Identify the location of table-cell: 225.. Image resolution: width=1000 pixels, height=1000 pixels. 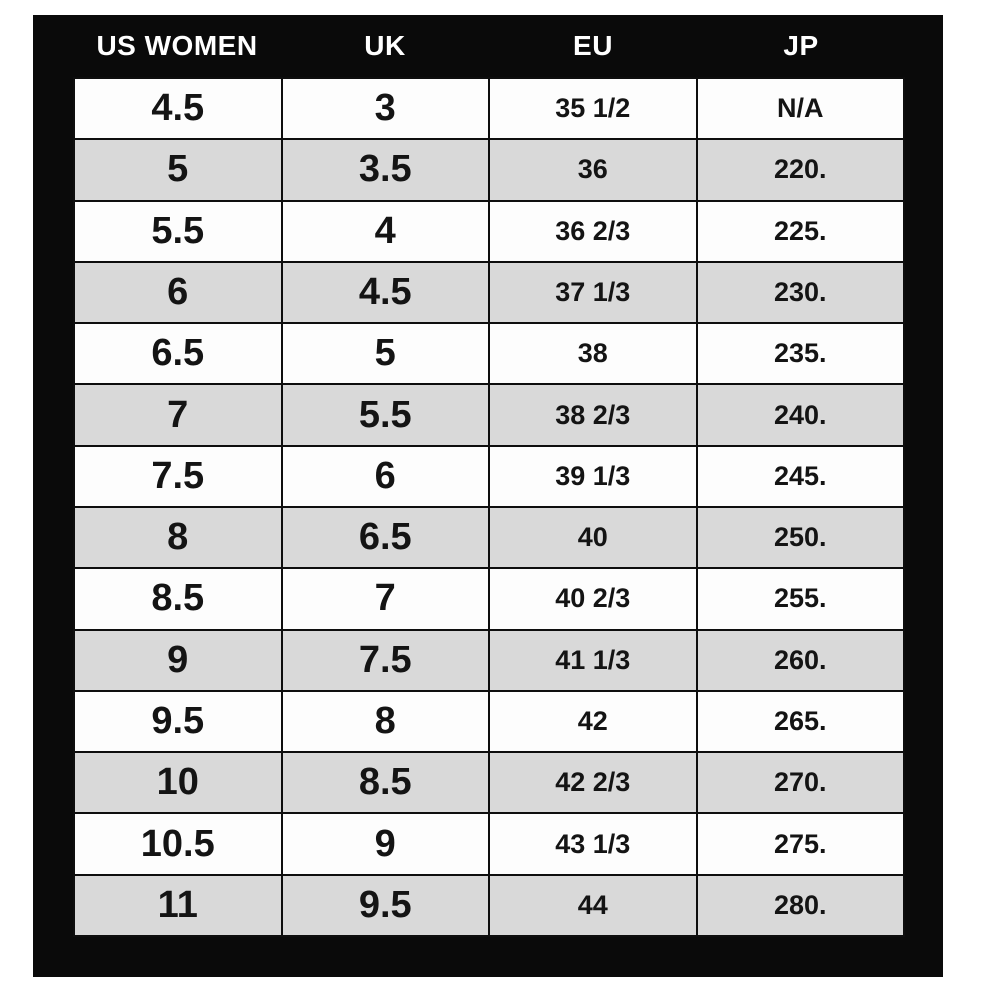
(800, 231).